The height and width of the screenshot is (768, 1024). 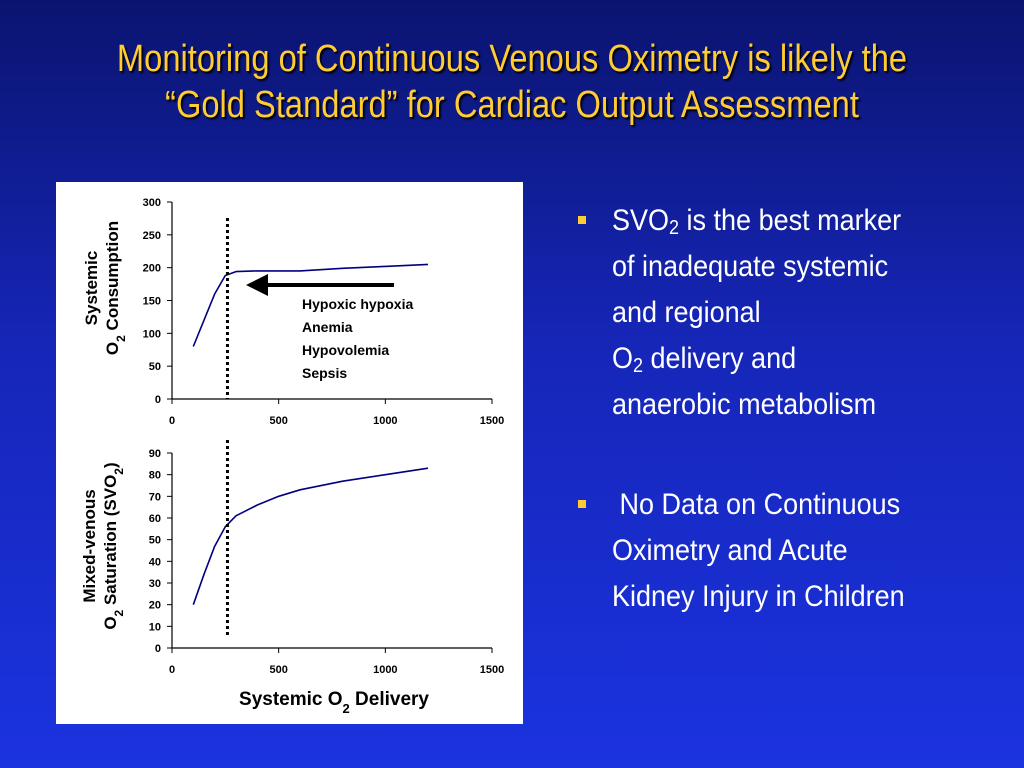 I want to click on y-tick-label: 40, so click(x=155, y=562).